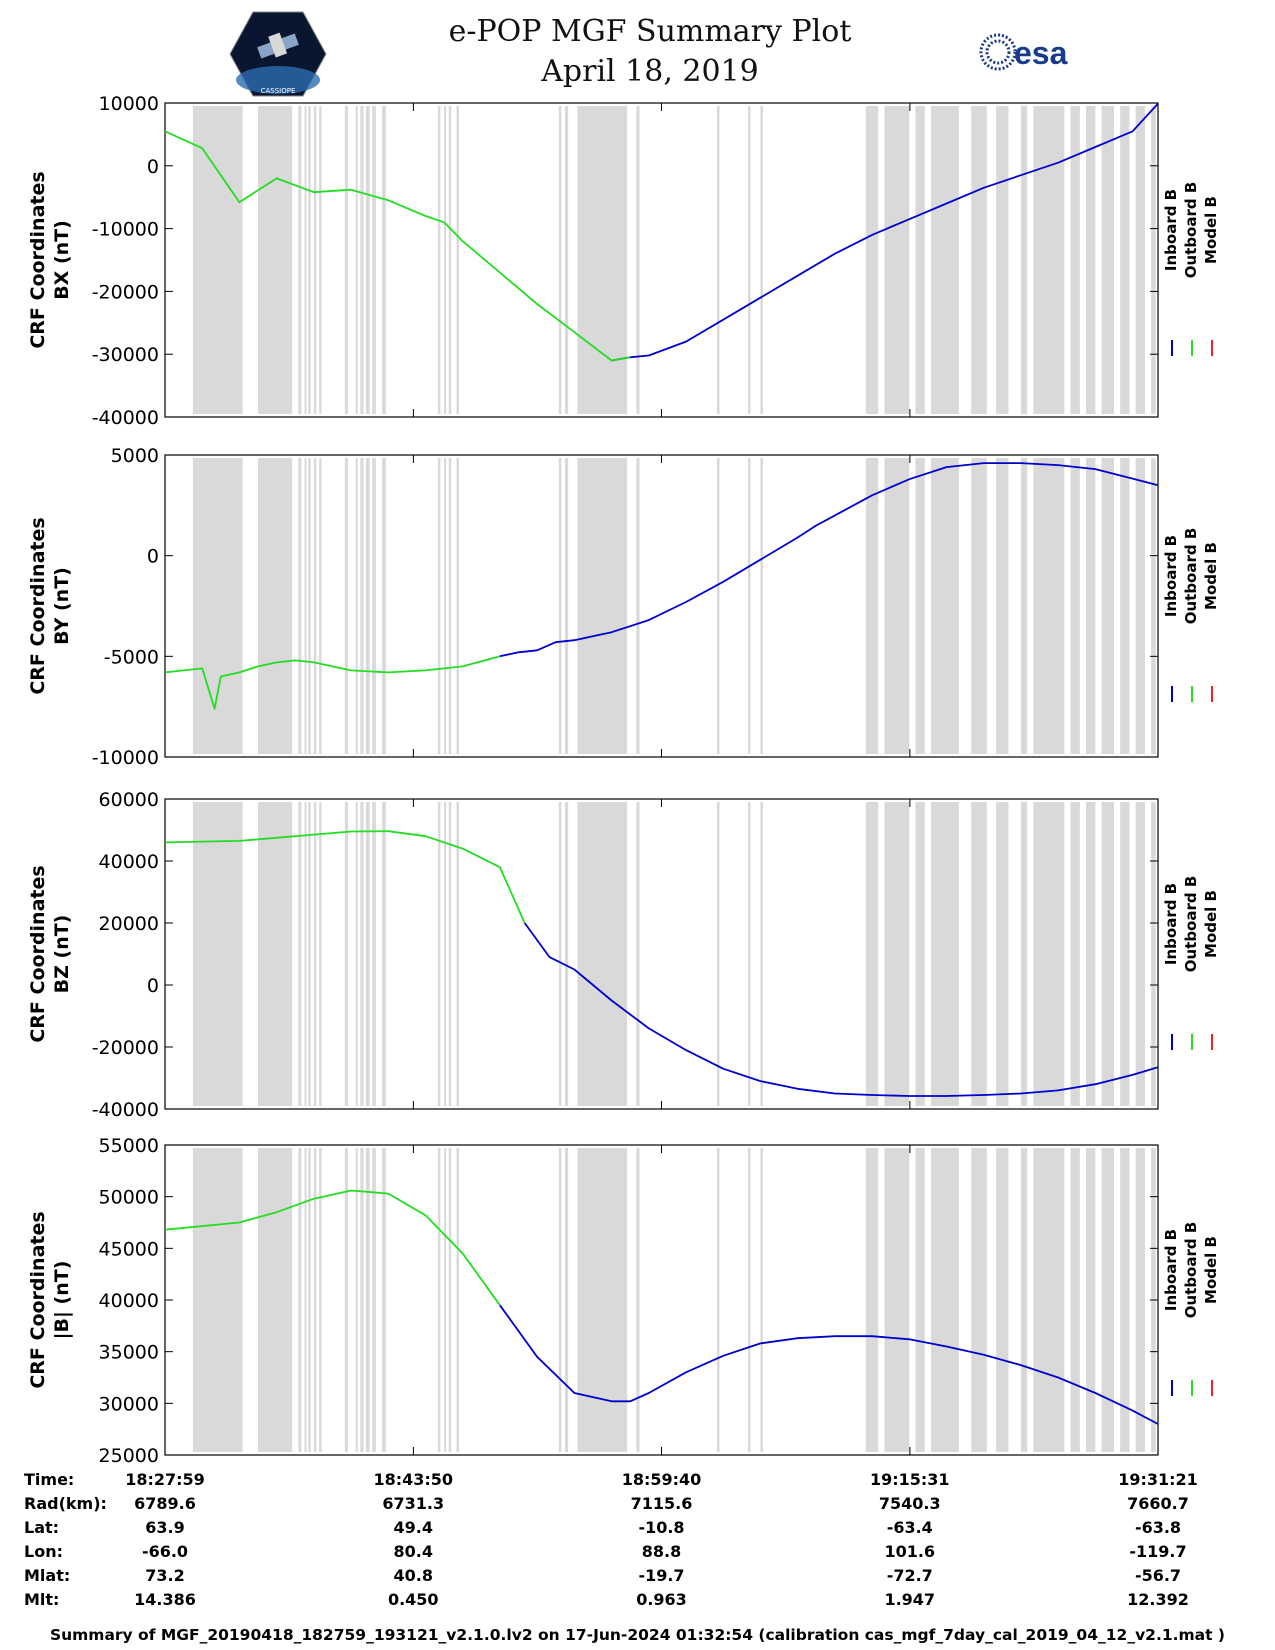 This screenshot has width=1275, height=1650. What do you see at coordinates (413, 1479) in the screenshot?
I see `info-cell: 18:43:50` at bounding box center [413, 1479].